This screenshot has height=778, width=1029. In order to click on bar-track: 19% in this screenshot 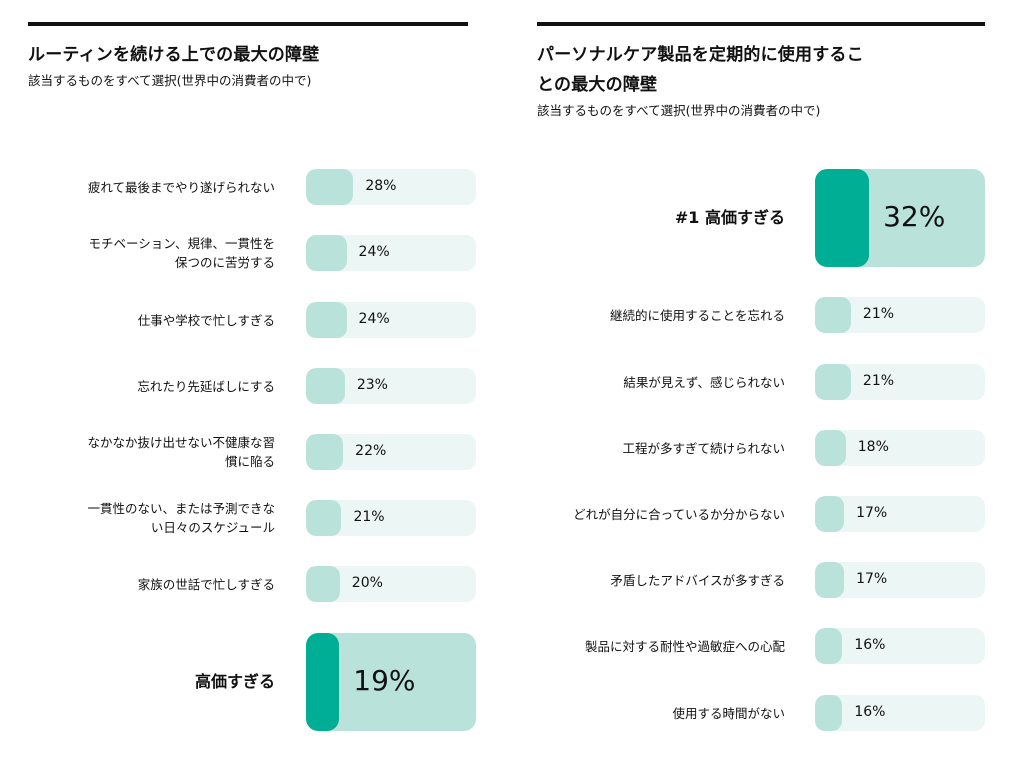, I will do `click(391, 682)`.